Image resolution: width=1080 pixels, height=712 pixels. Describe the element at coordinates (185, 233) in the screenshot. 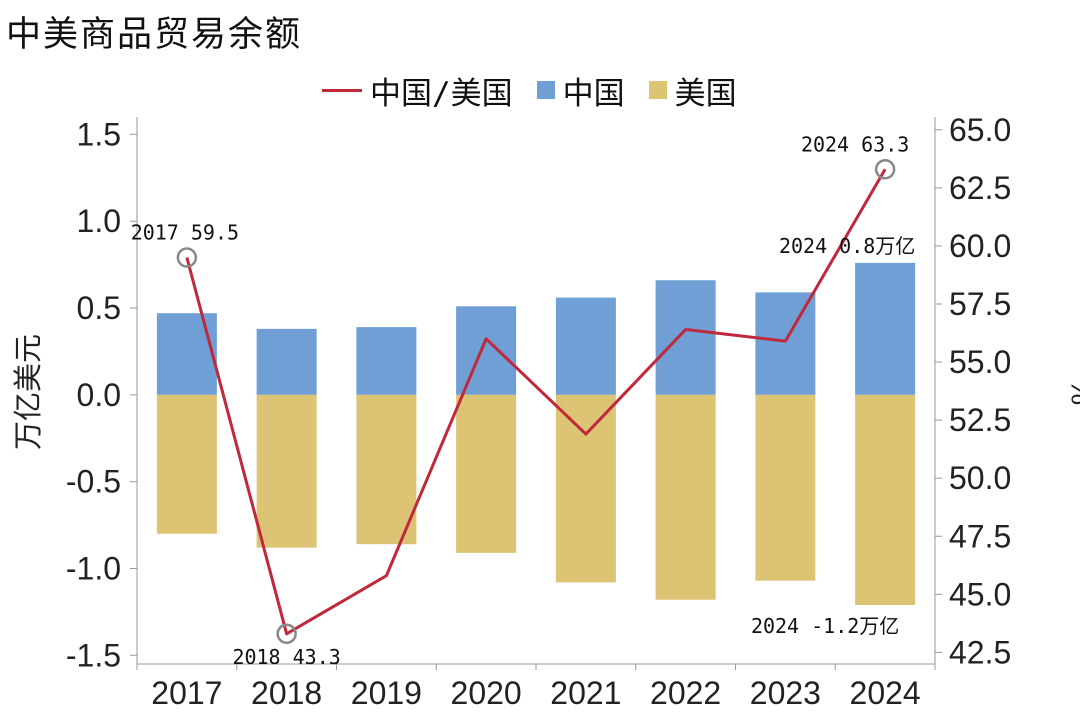

I see `annotation-label-0: 2017 59.5` at that location.